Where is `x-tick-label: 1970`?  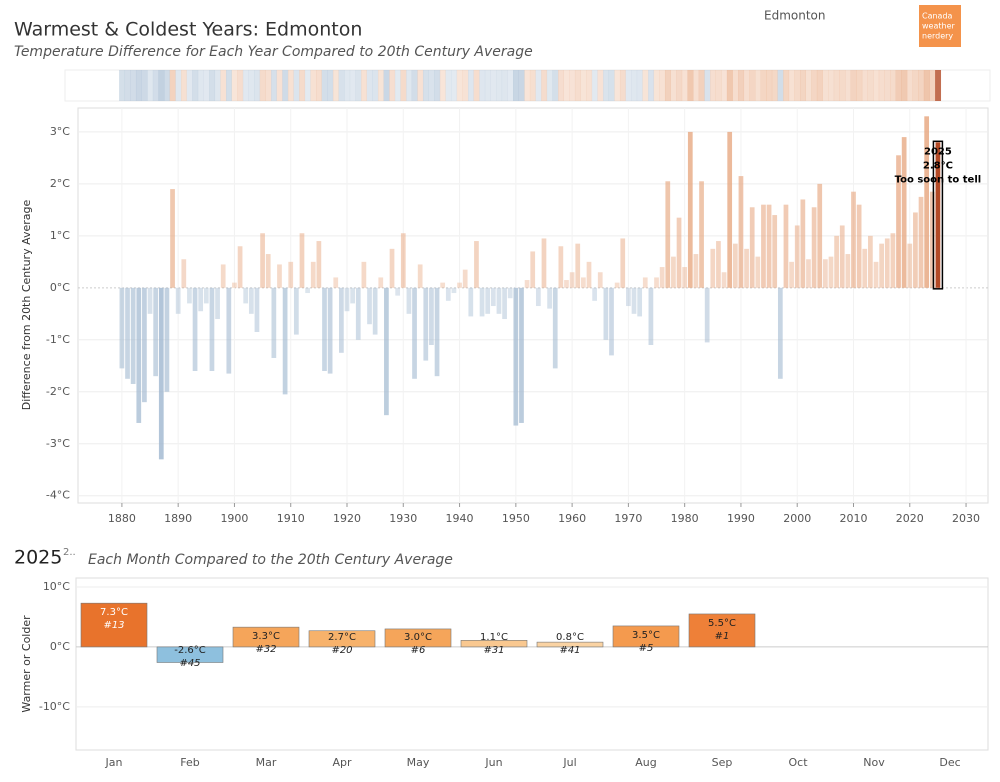 x-tick-label: 1970 is located at coordinates (628, 518).